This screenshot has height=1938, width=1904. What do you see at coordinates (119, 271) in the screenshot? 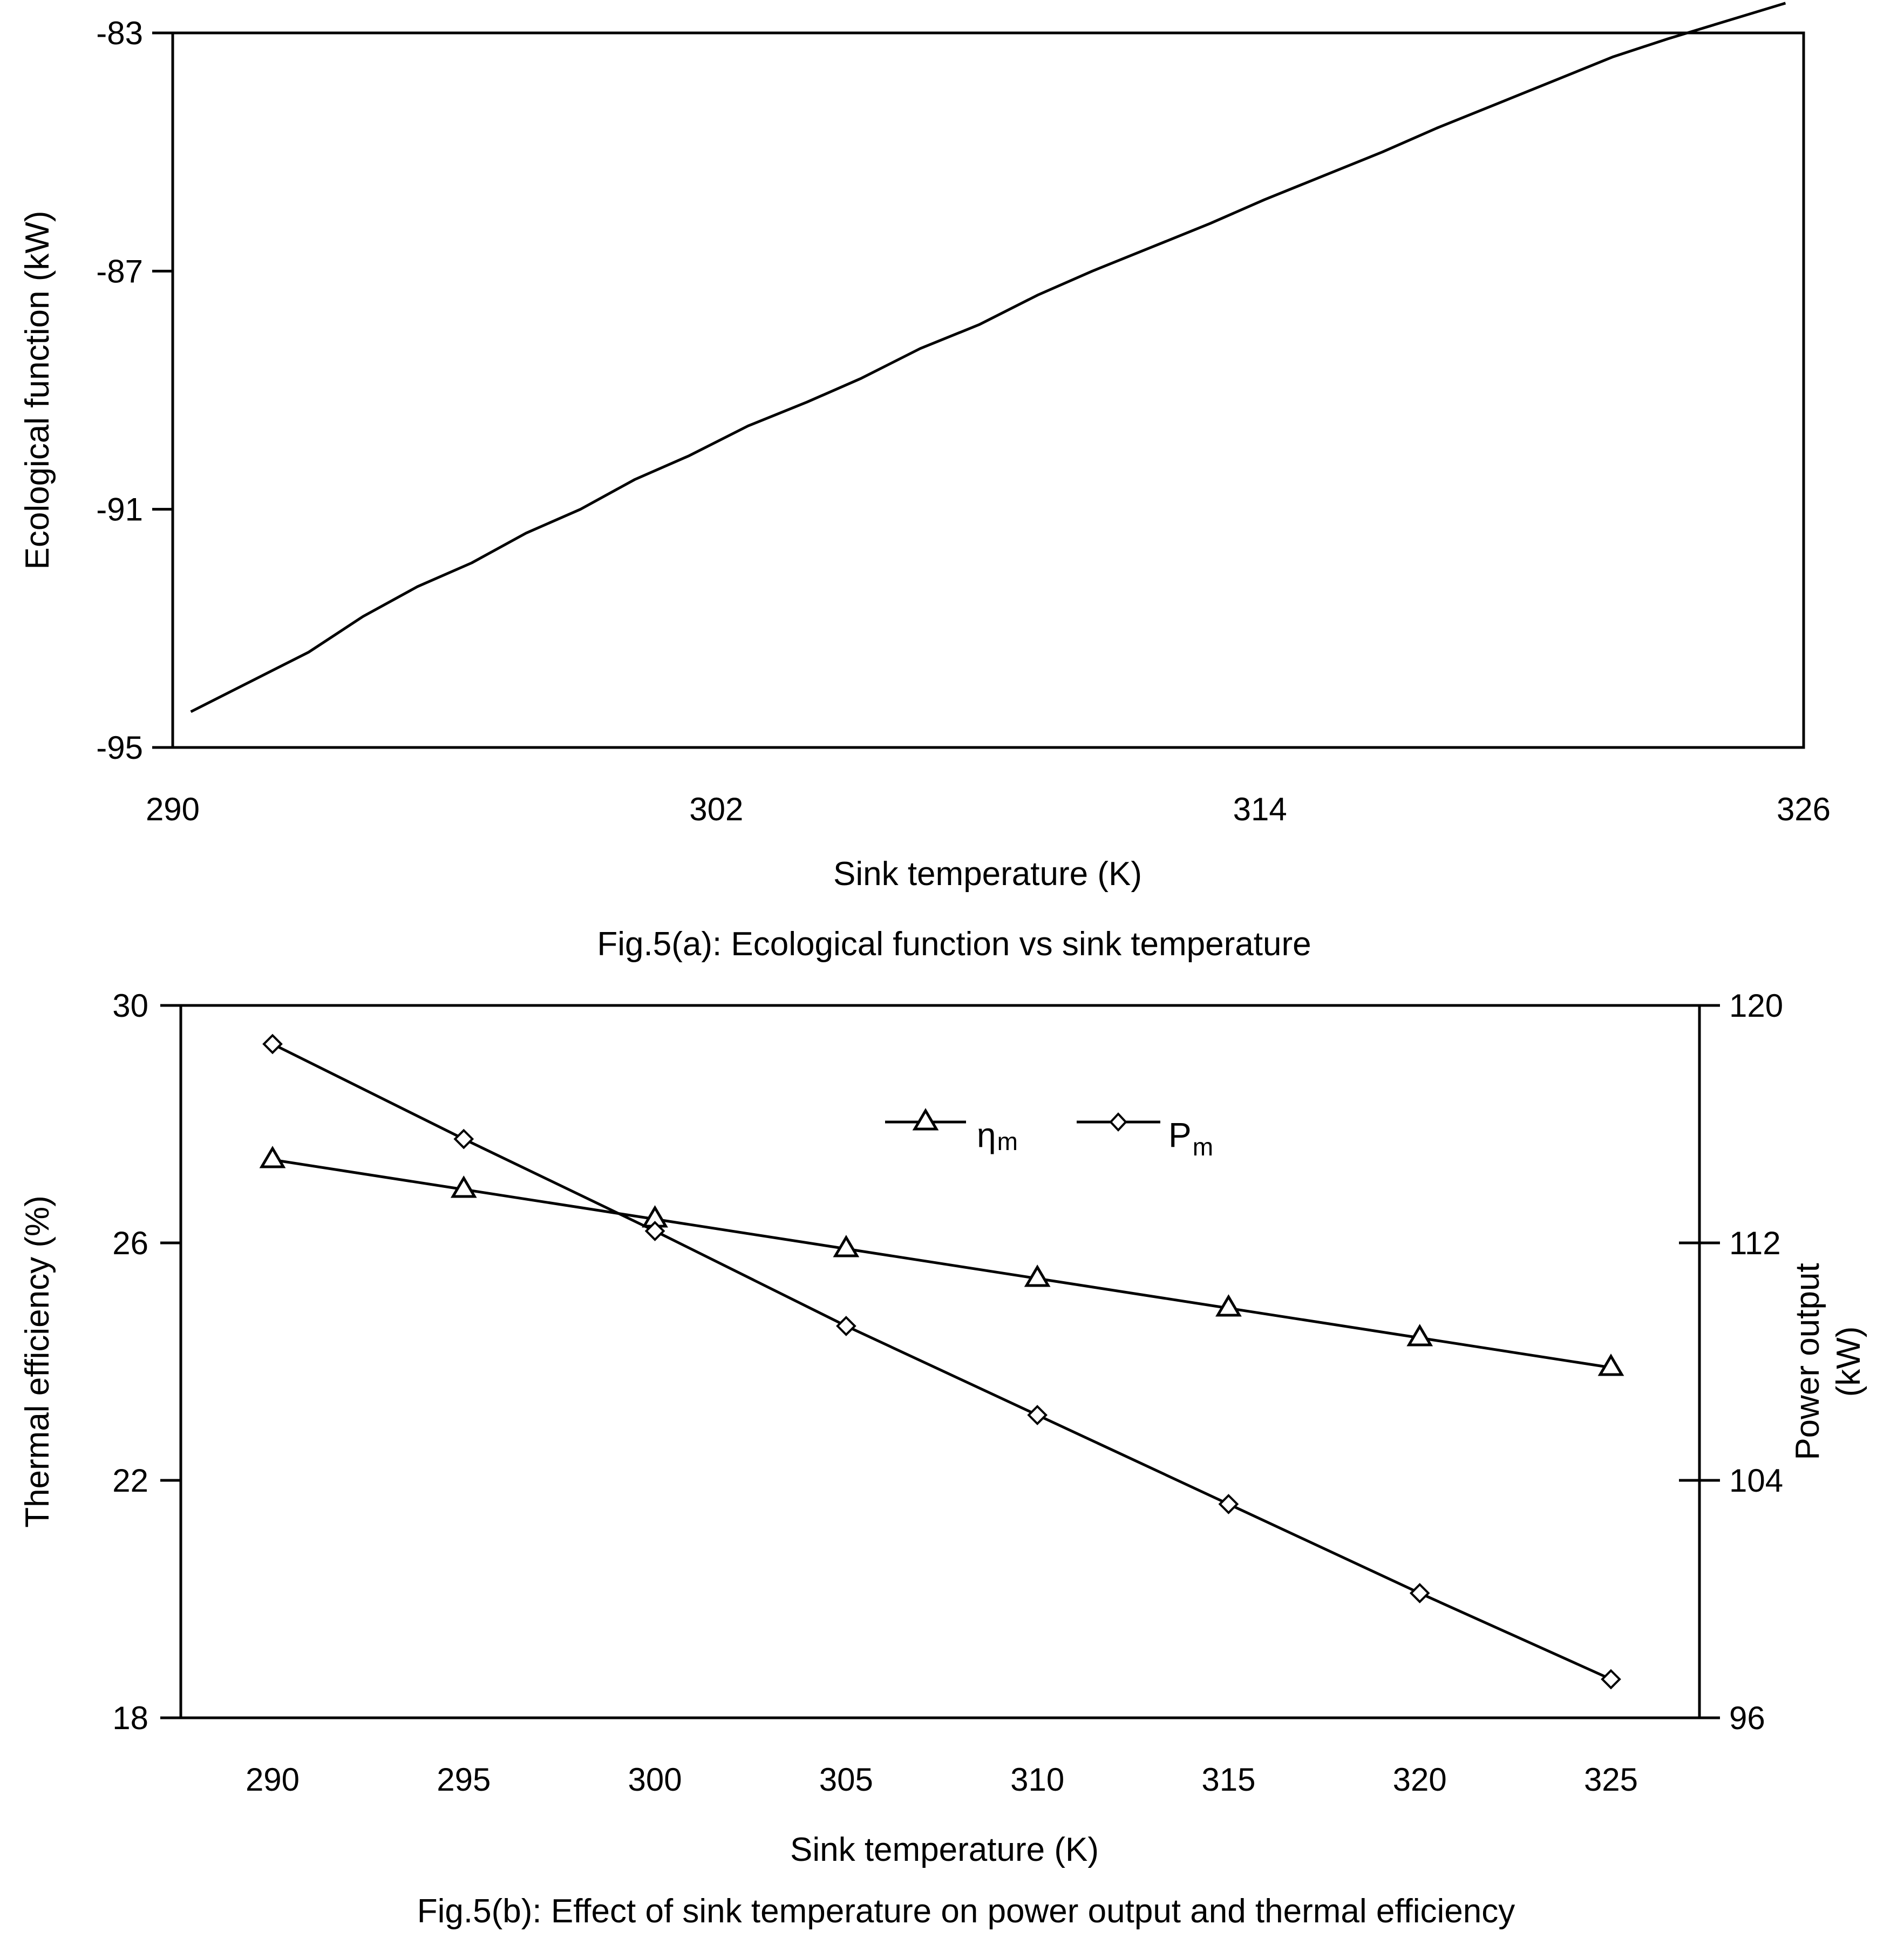
I see `y-tick-label: -87` at bounding box center [119, 271].